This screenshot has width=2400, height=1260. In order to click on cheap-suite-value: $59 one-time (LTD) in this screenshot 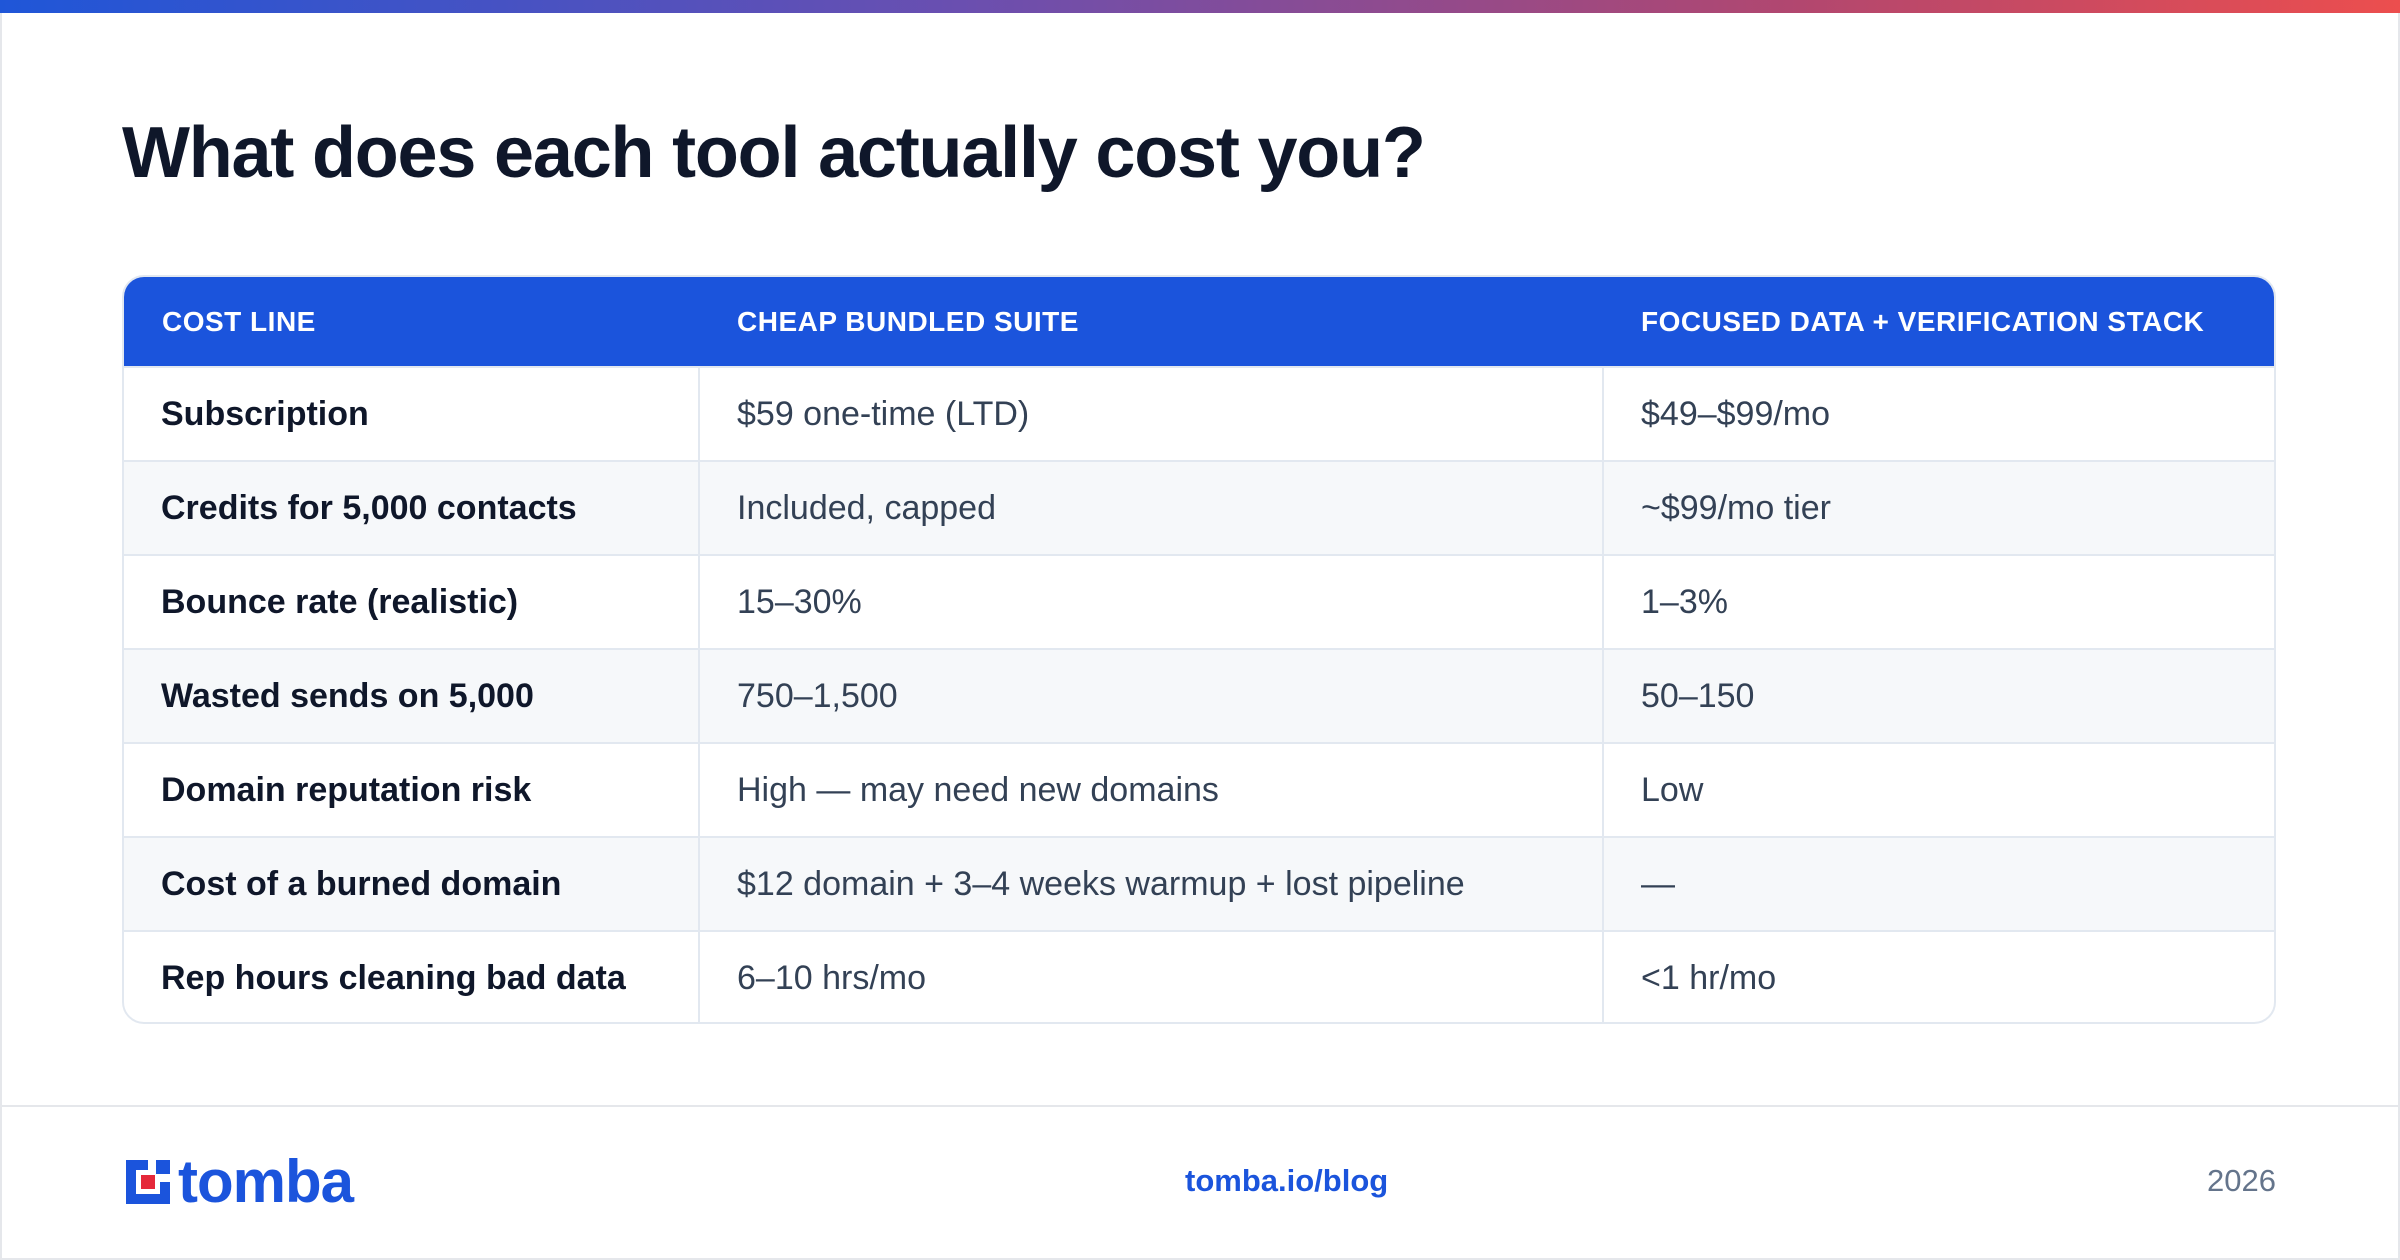, I will do `click(1150, 414)`.